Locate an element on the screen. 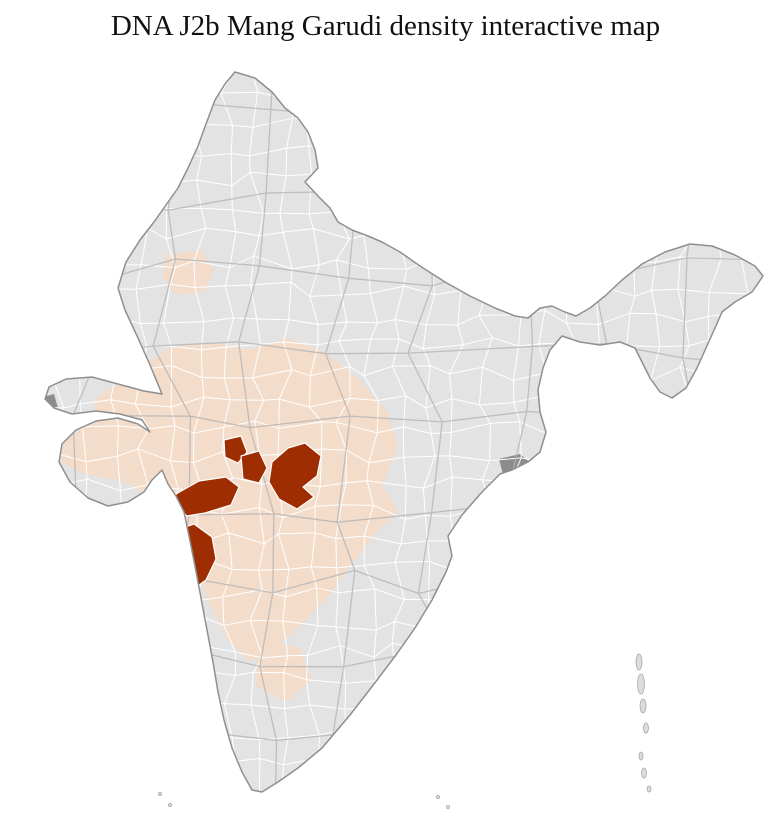  lakshadweep-islands is located at coordinates (303, 801).